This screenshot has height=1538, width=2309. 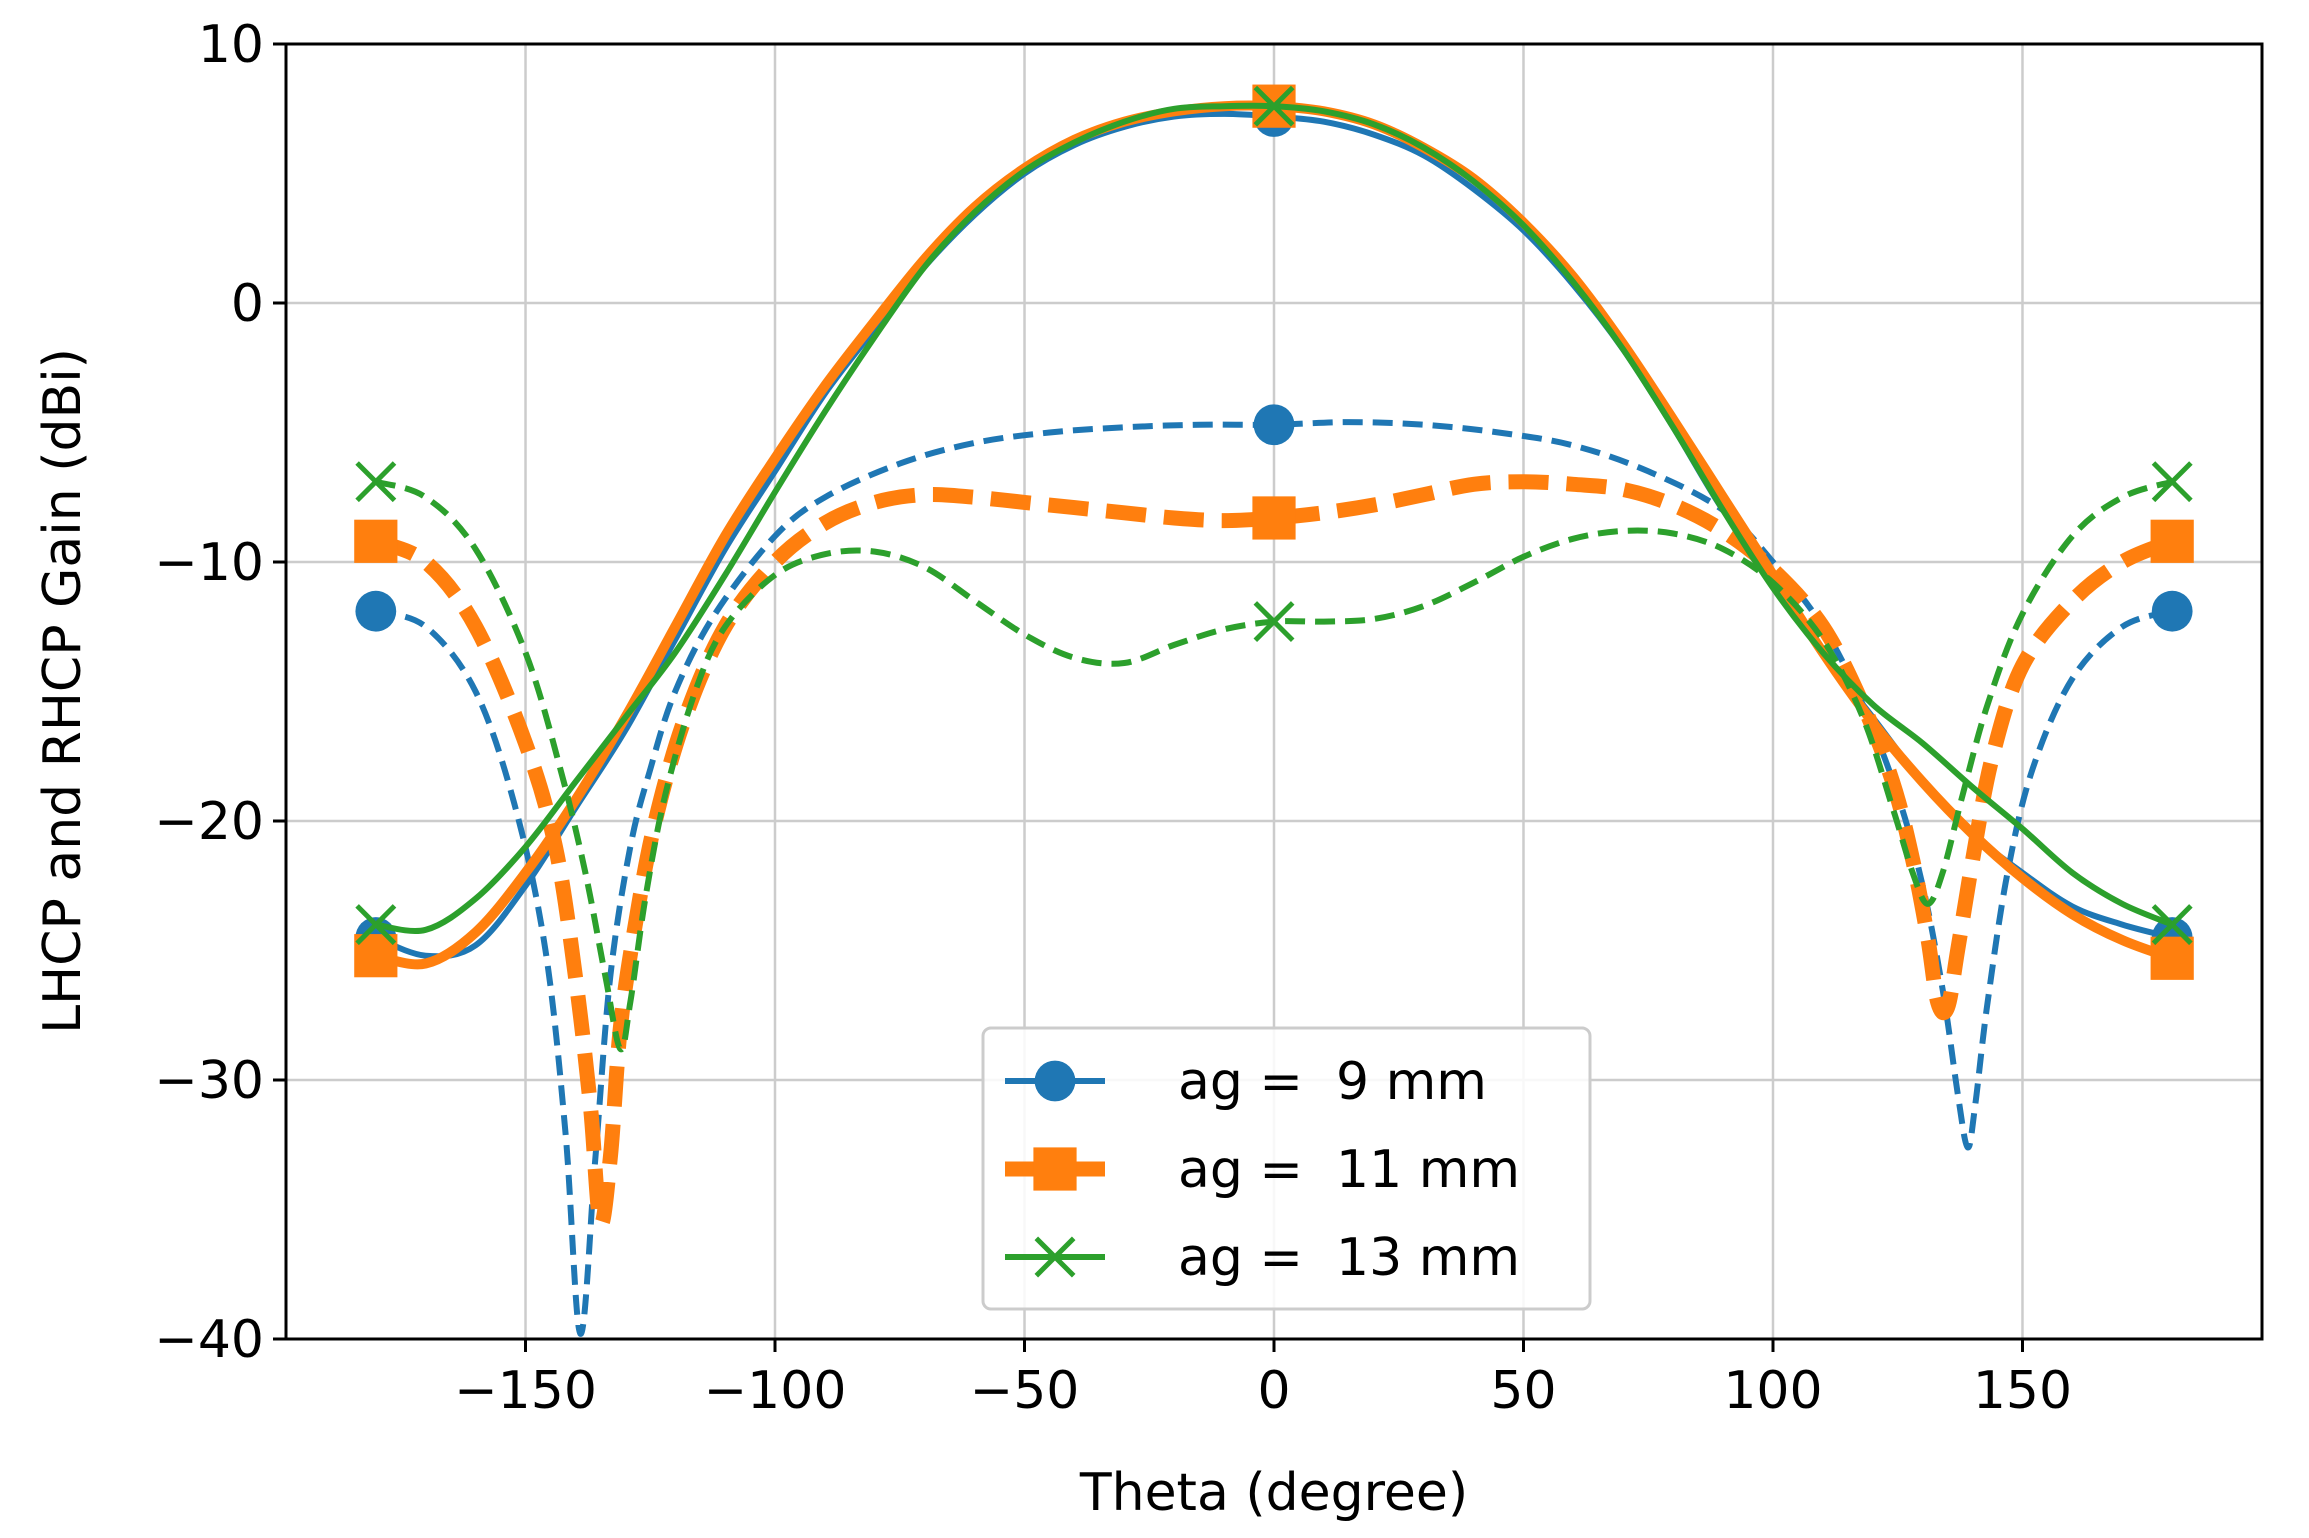 I want to click on legend-label: ag = 9 mm, so click(x=1332, y=1082).